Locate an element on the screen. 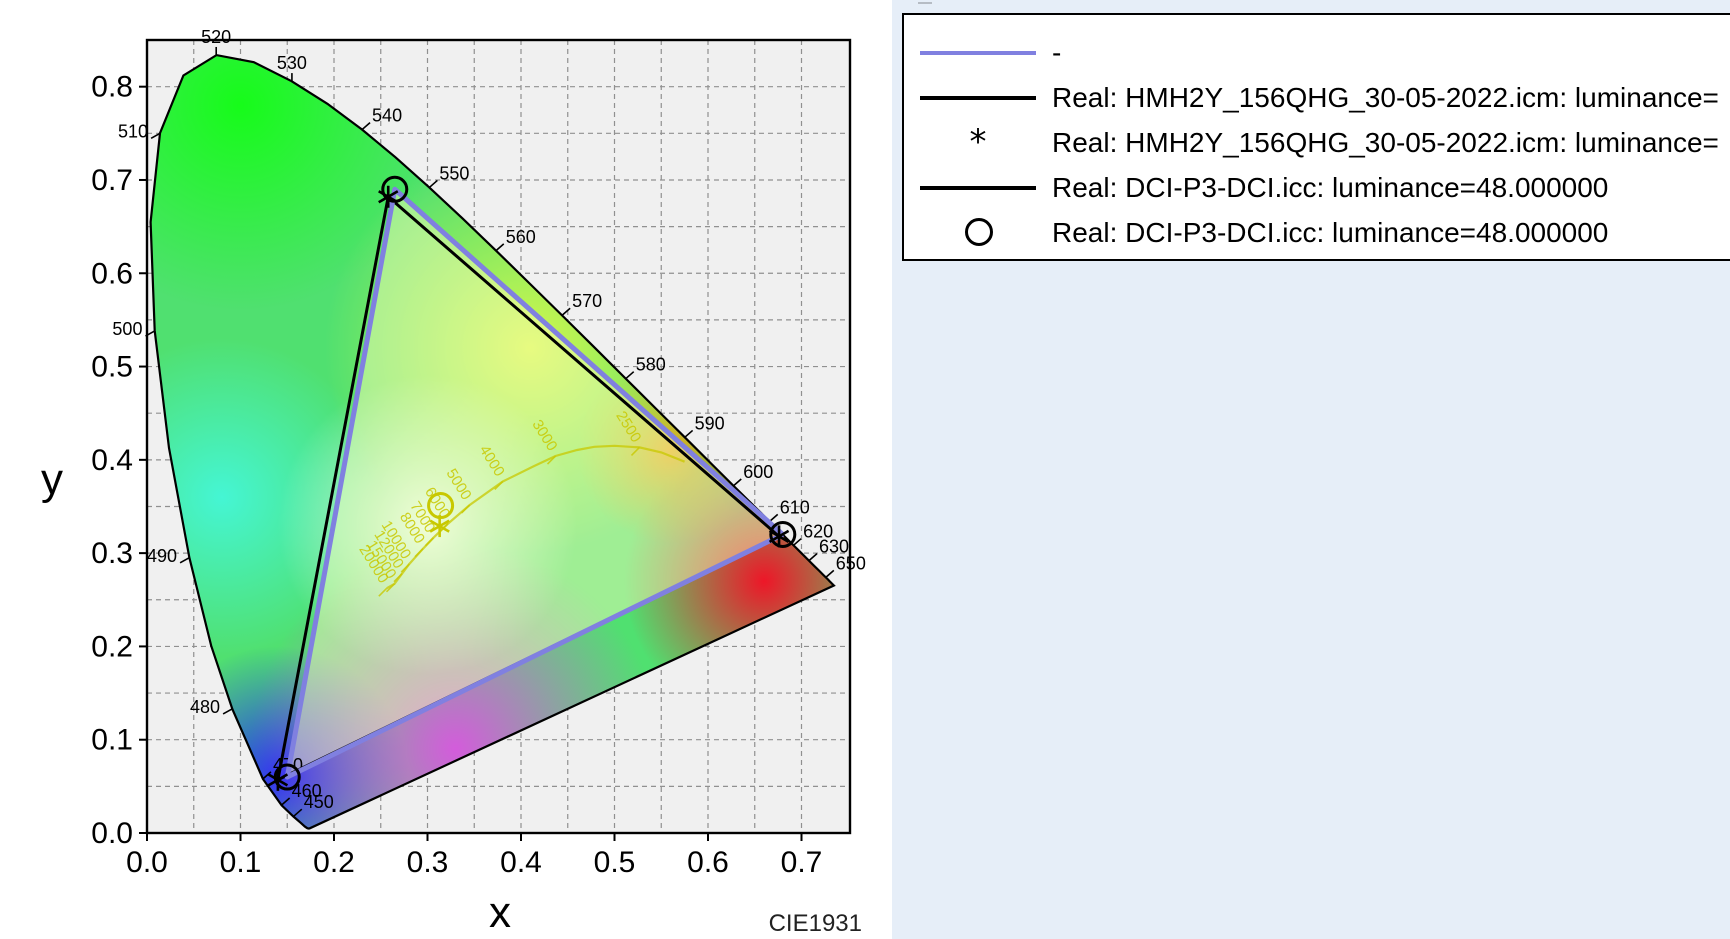  legend-label: - is located at coordinates (1057, 52).